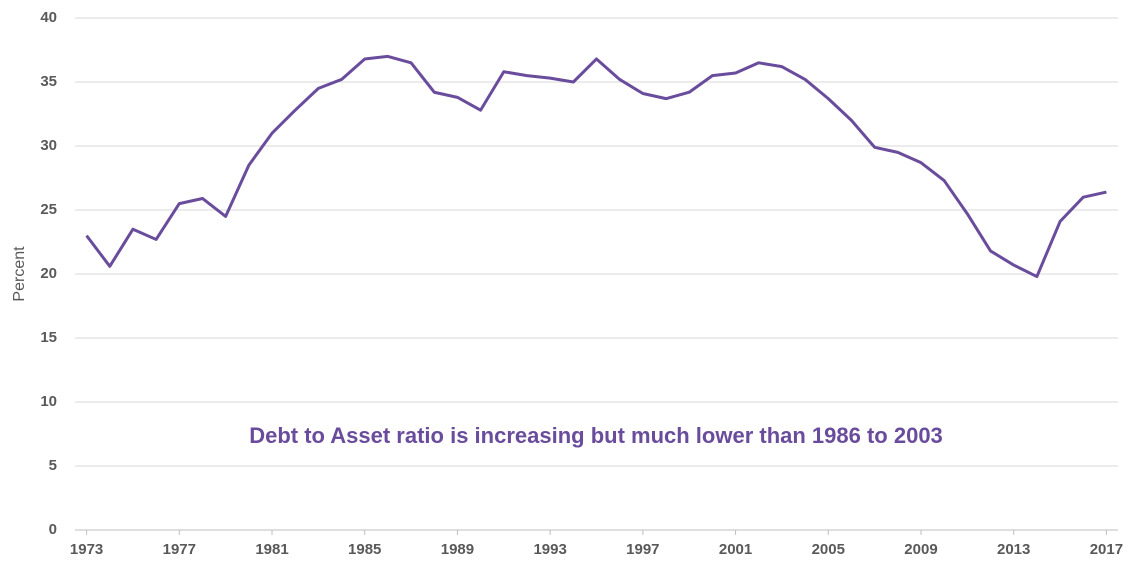  I want to click on x-tick-label: 2009, so click(920, 549).